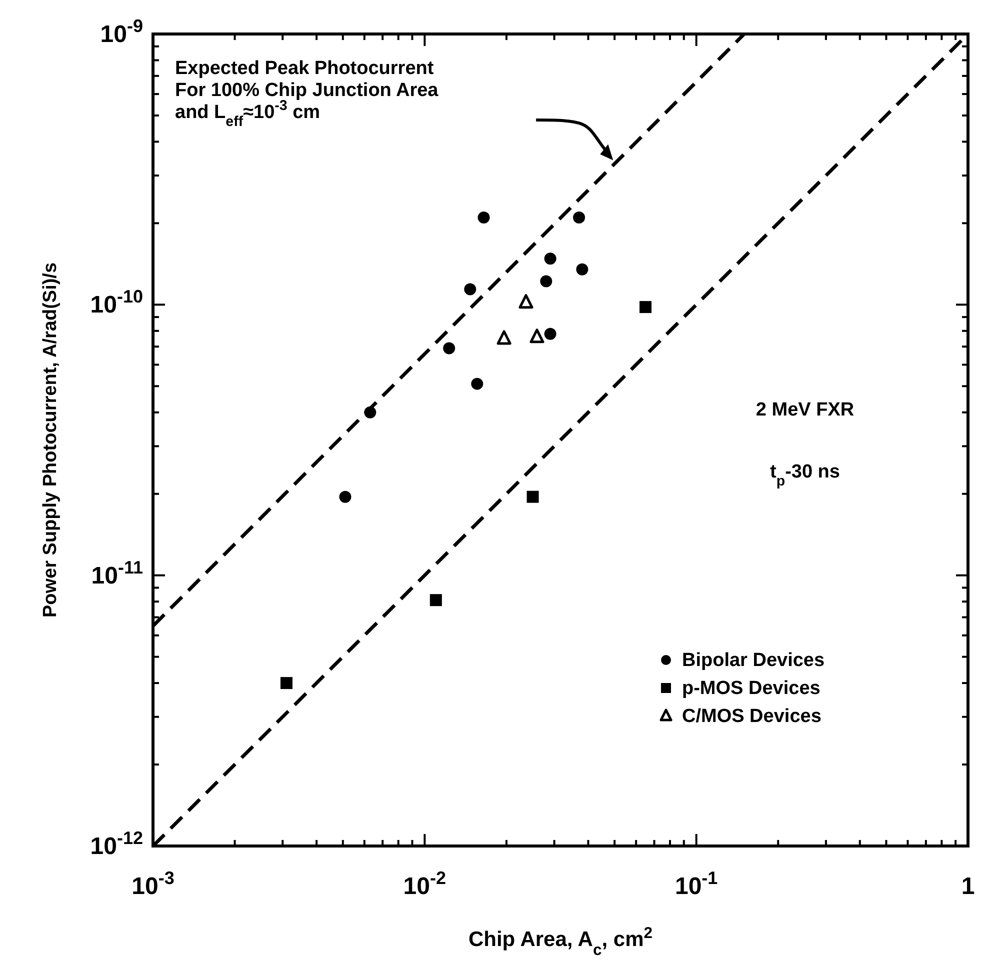 The image size is (992, 976). Describe the element at coordinates (805, 410) in the screenshot. I see `annotation: 2 MeV FXR` at that location.